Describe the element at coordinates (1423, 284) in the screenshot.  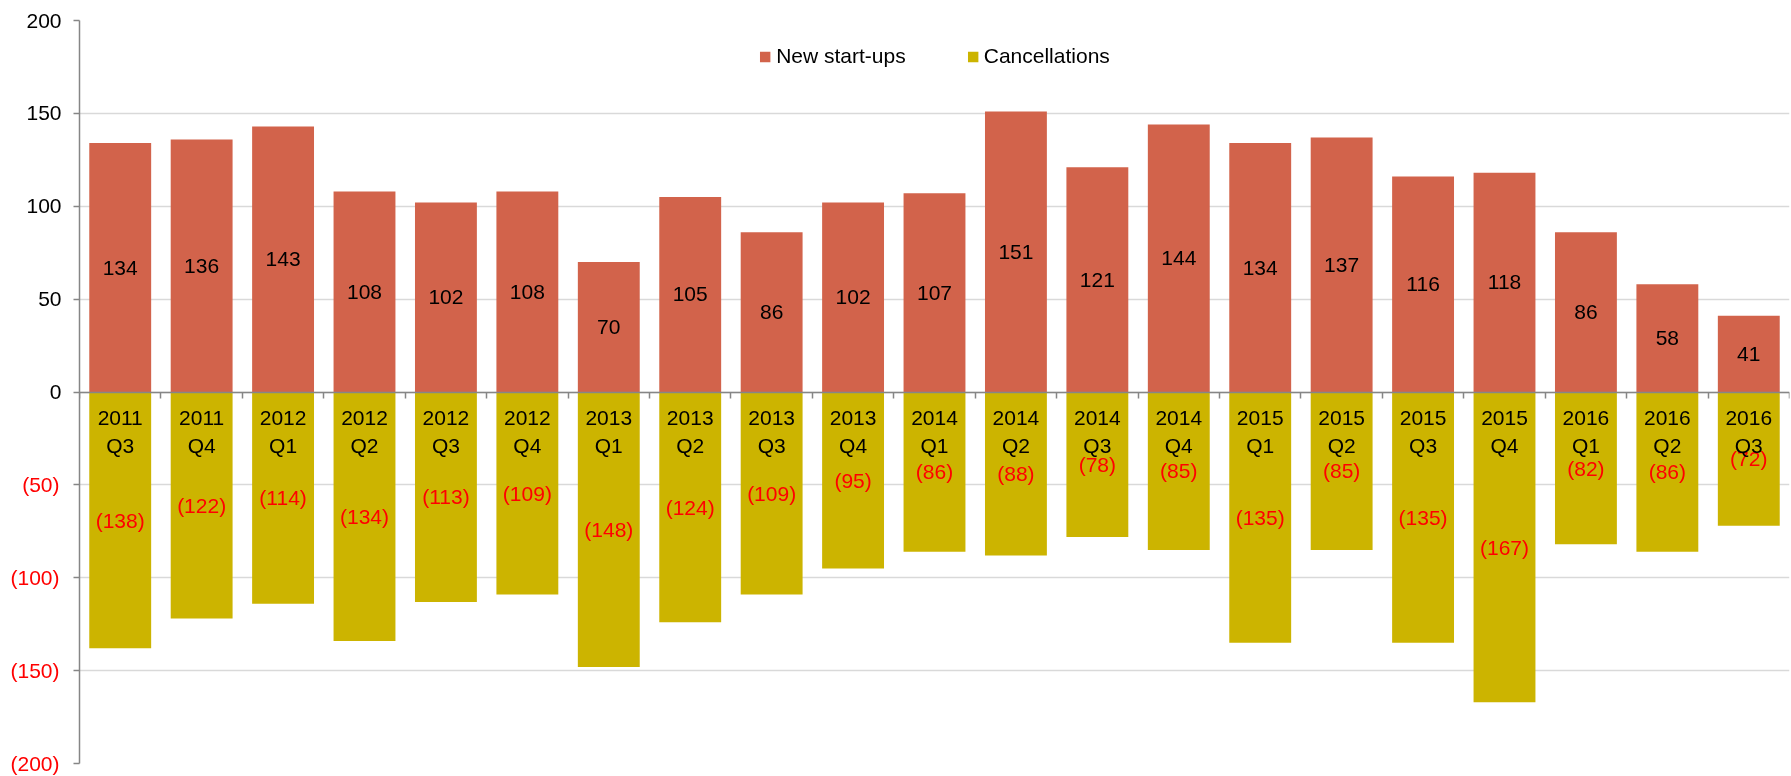
I see `data-label: 116` at that location.